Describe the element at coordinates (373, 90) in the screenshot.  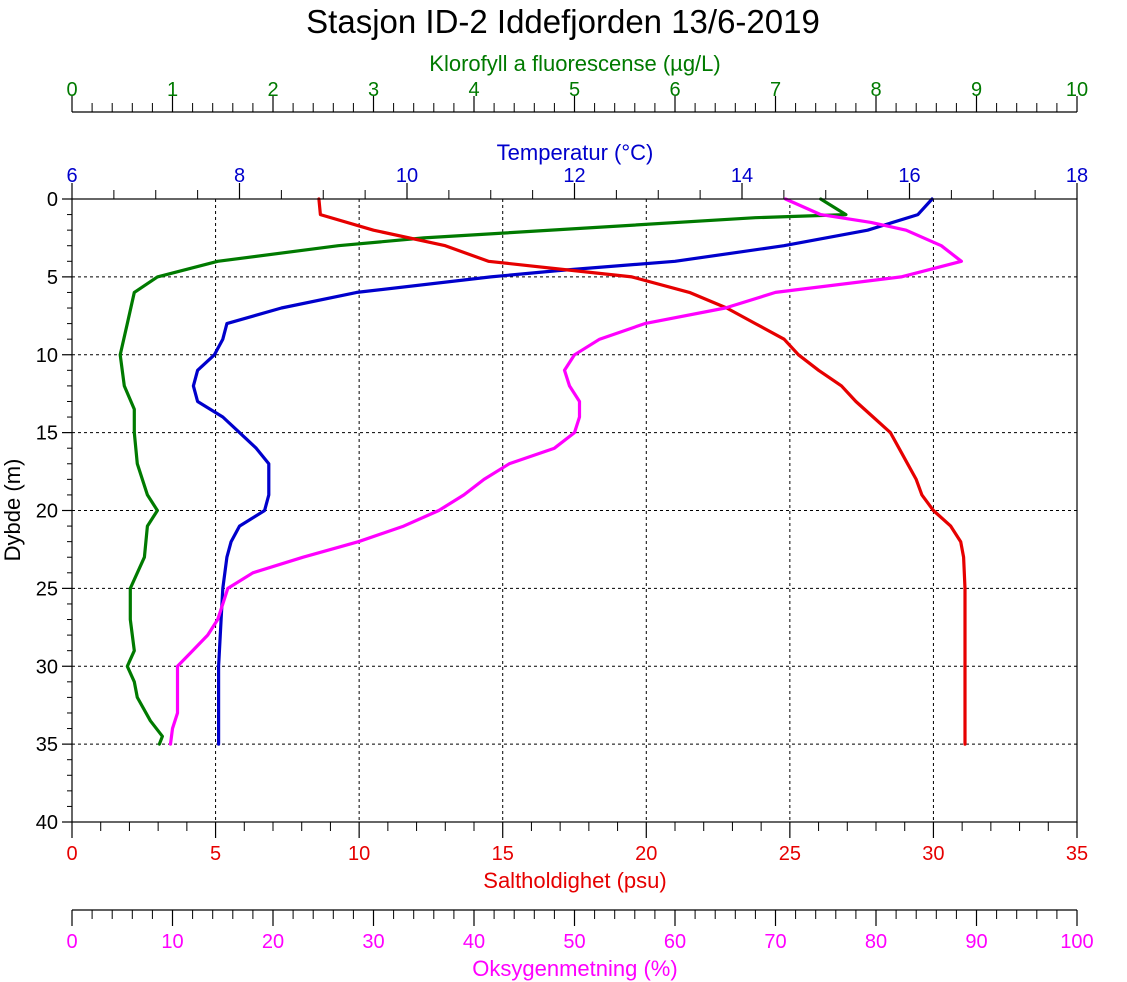
I see `chlorophyll-tick-label-3: 3` at that location.